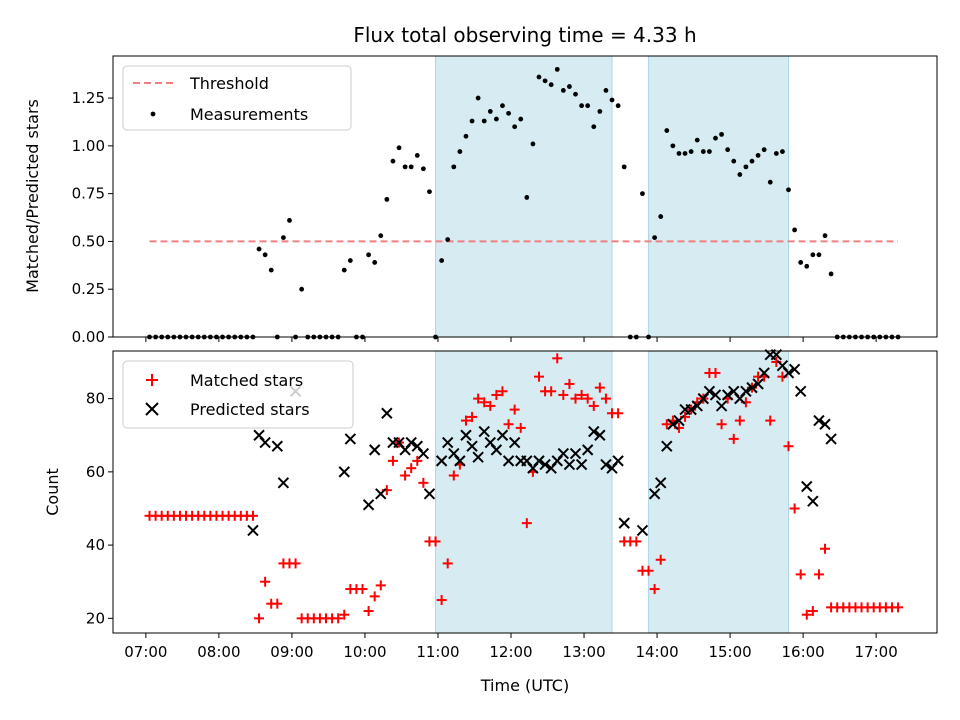 The image size is (960, 720). Describe the element at coordinates (52, 492) in the screenshot. I see `bottom-y-axis-label: Count` at that location.